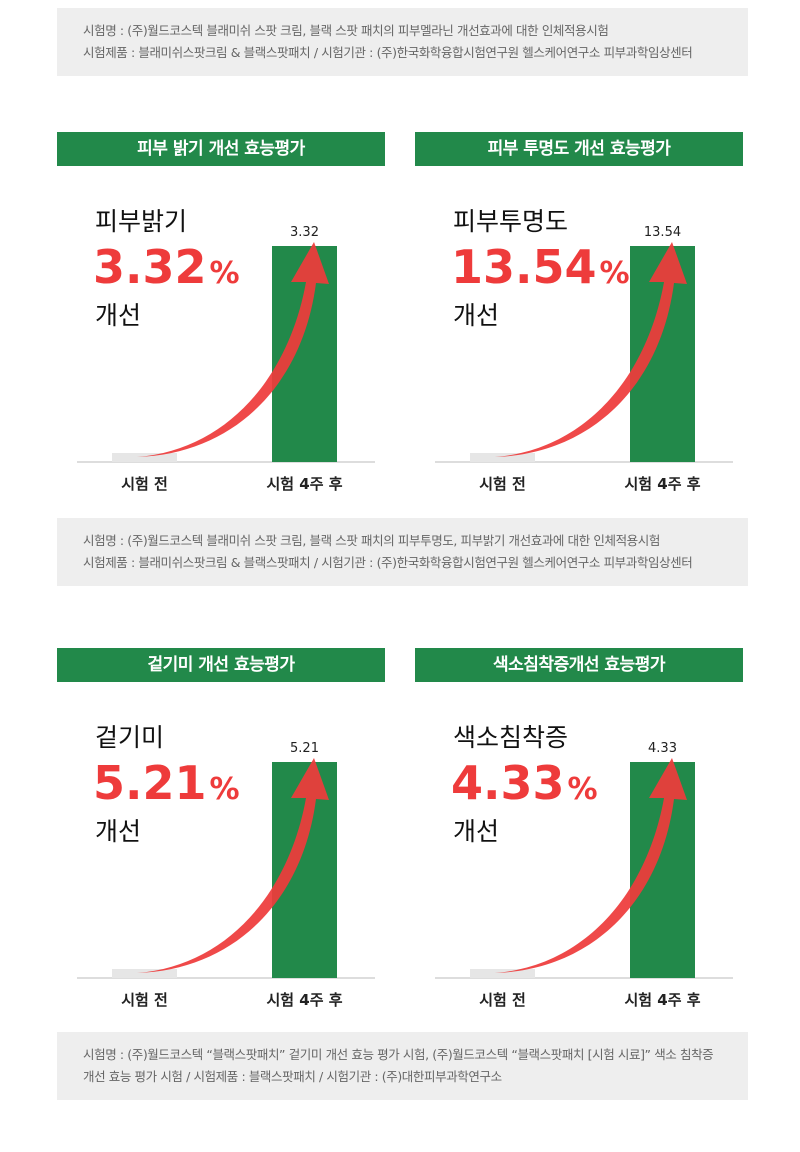 This screenshot has height=1152, width=800. I want to click on metric-label: 겉기미, so click(129, 737).